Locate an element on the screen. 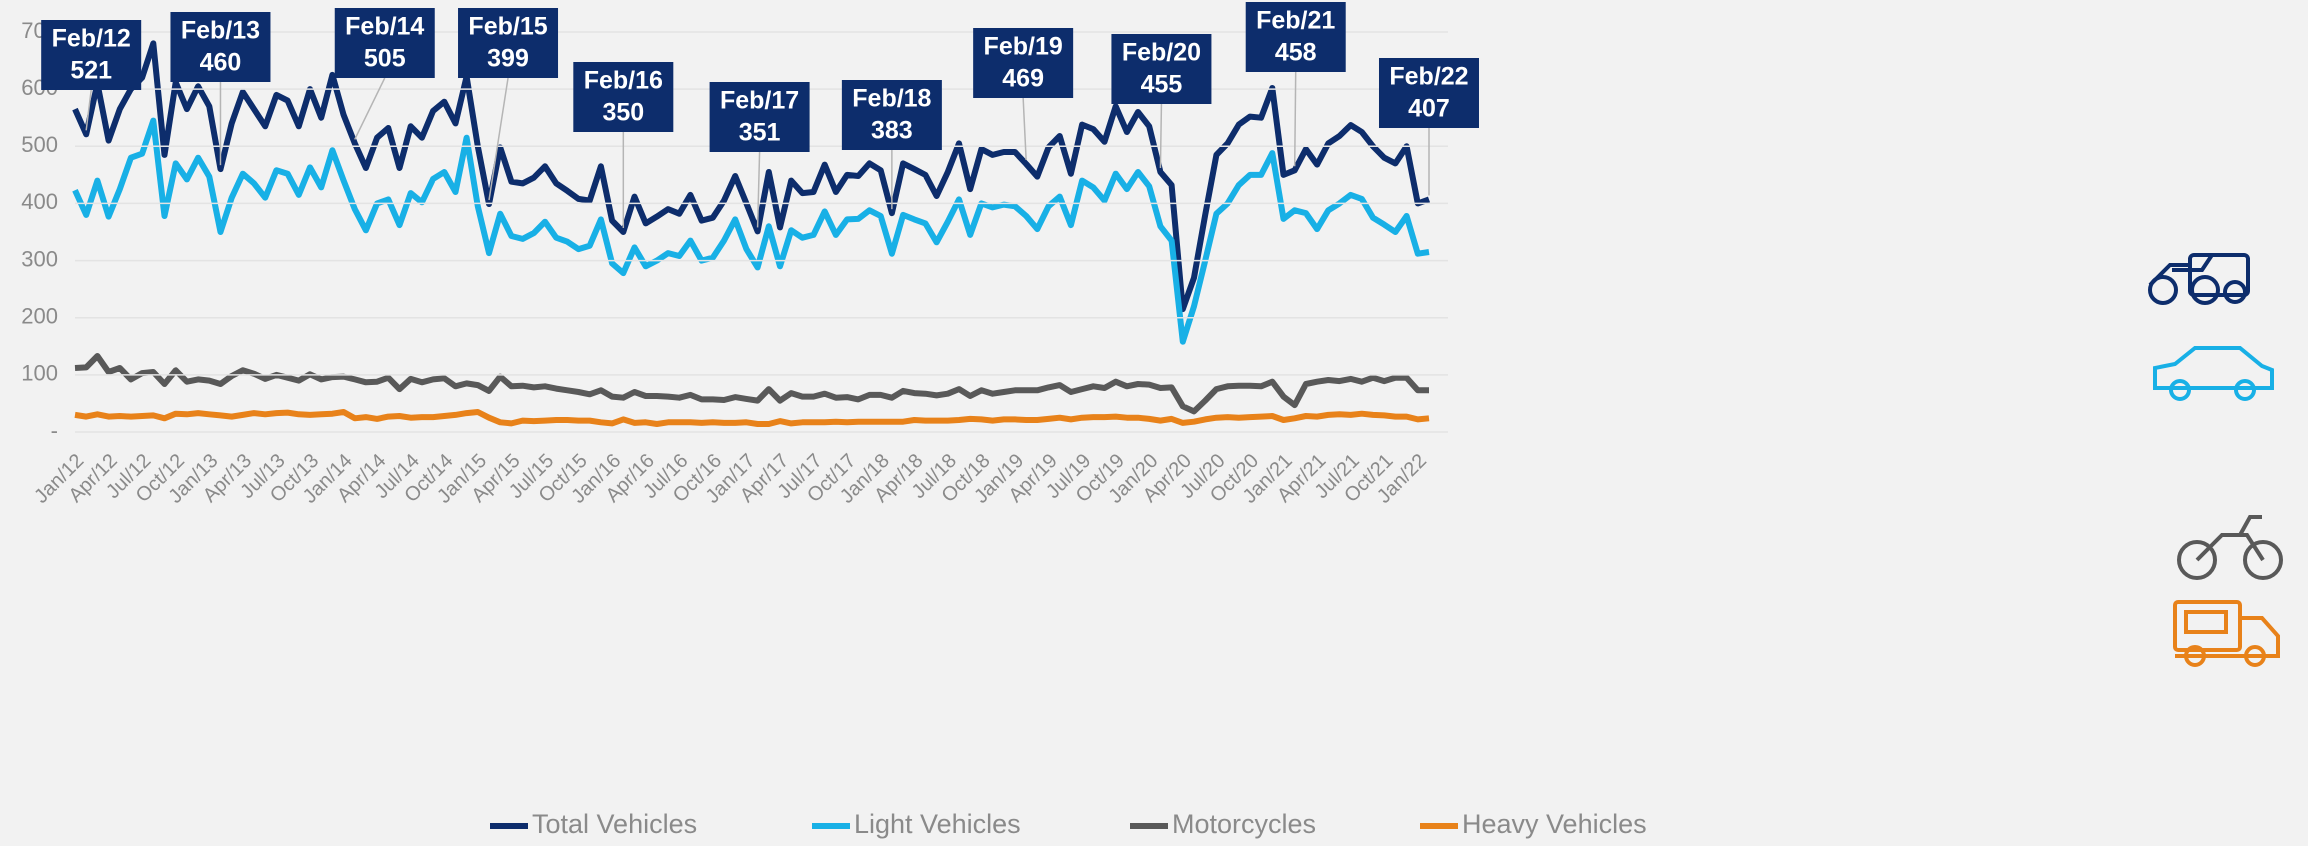 This screenshot has height=846, width=2308. callout-value: 521 is located at coordinates (91, 71).